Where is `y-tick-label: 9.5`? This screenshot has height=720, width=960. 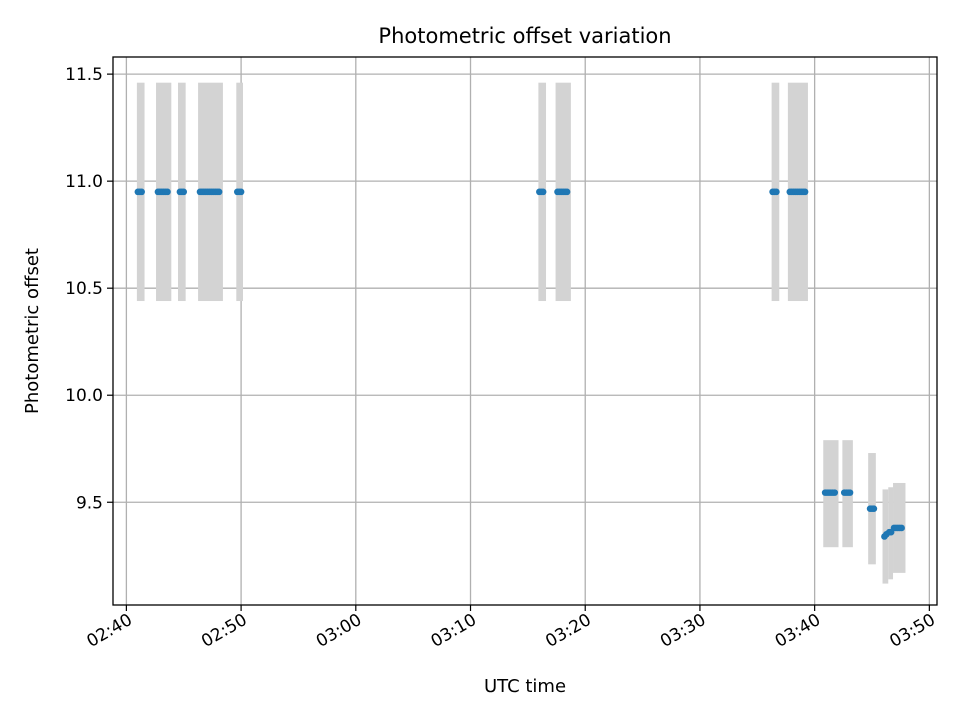 y-tick-label: 9.5 is located at coordinates (89, 503).